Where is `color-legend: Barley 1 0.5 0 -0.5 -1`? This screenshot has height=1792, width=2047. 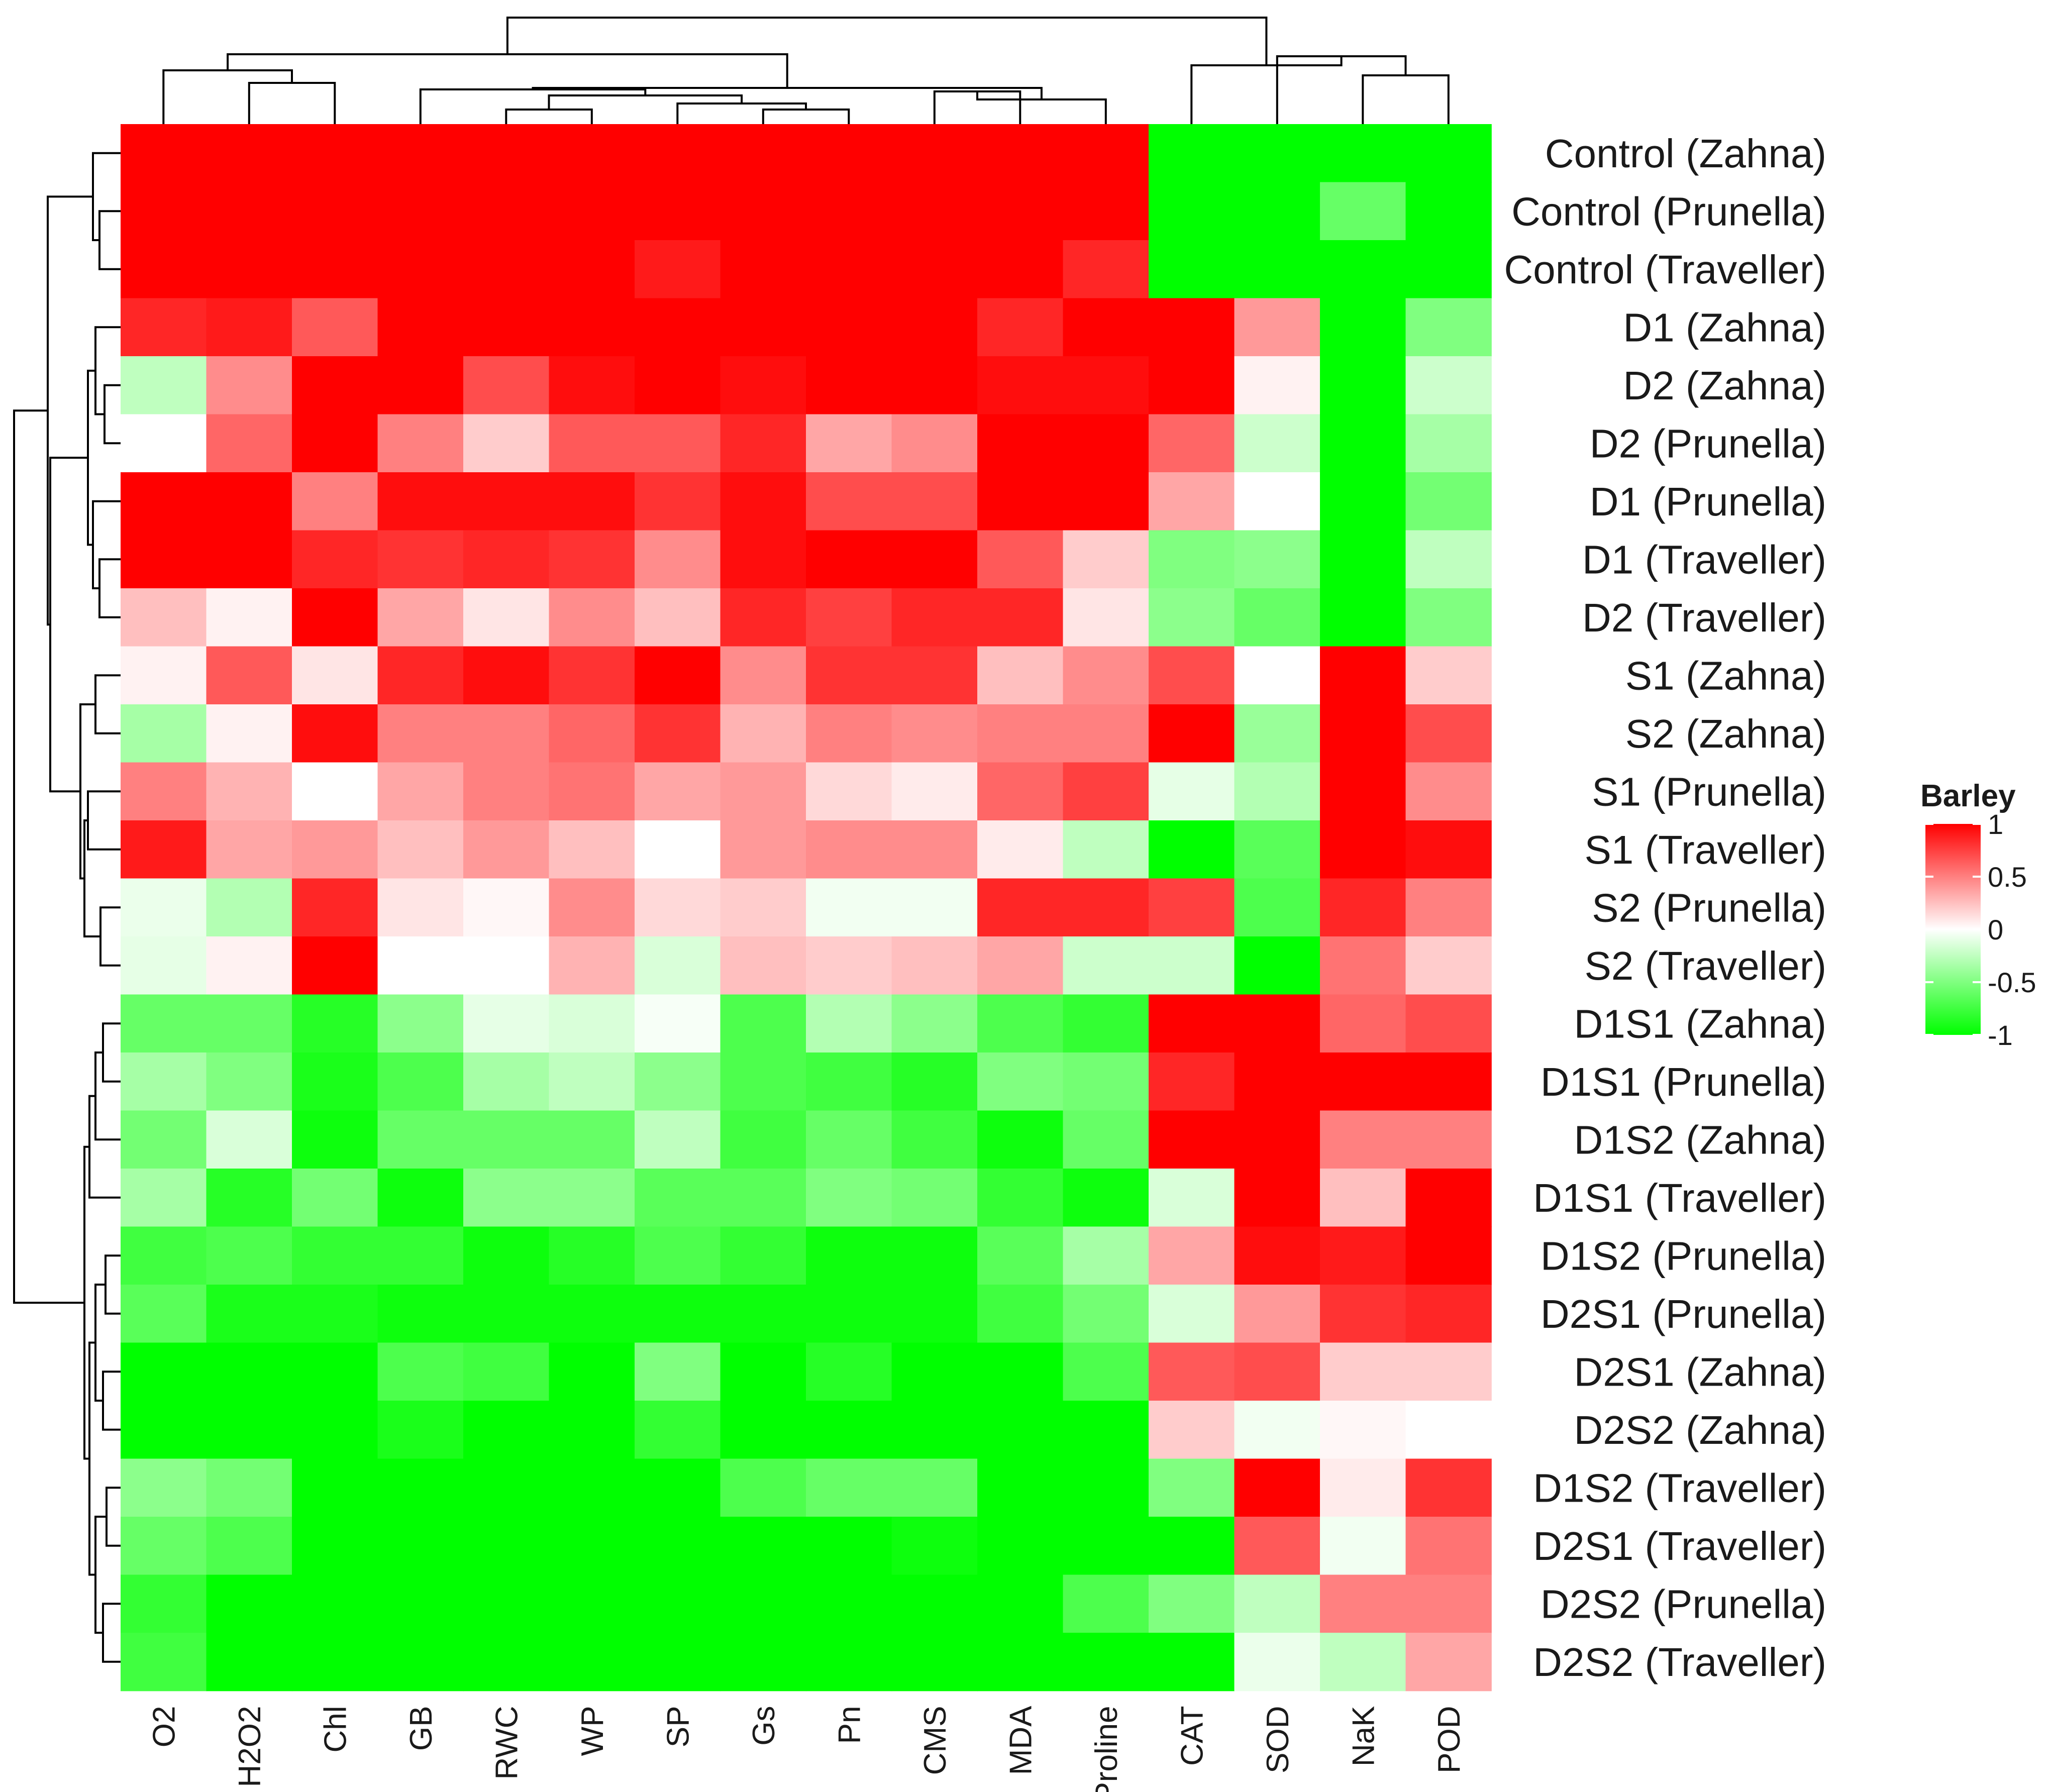 color-legend: Barley 1 0.5 0 -0.5 -1 is located at coordinates (1978, 915).